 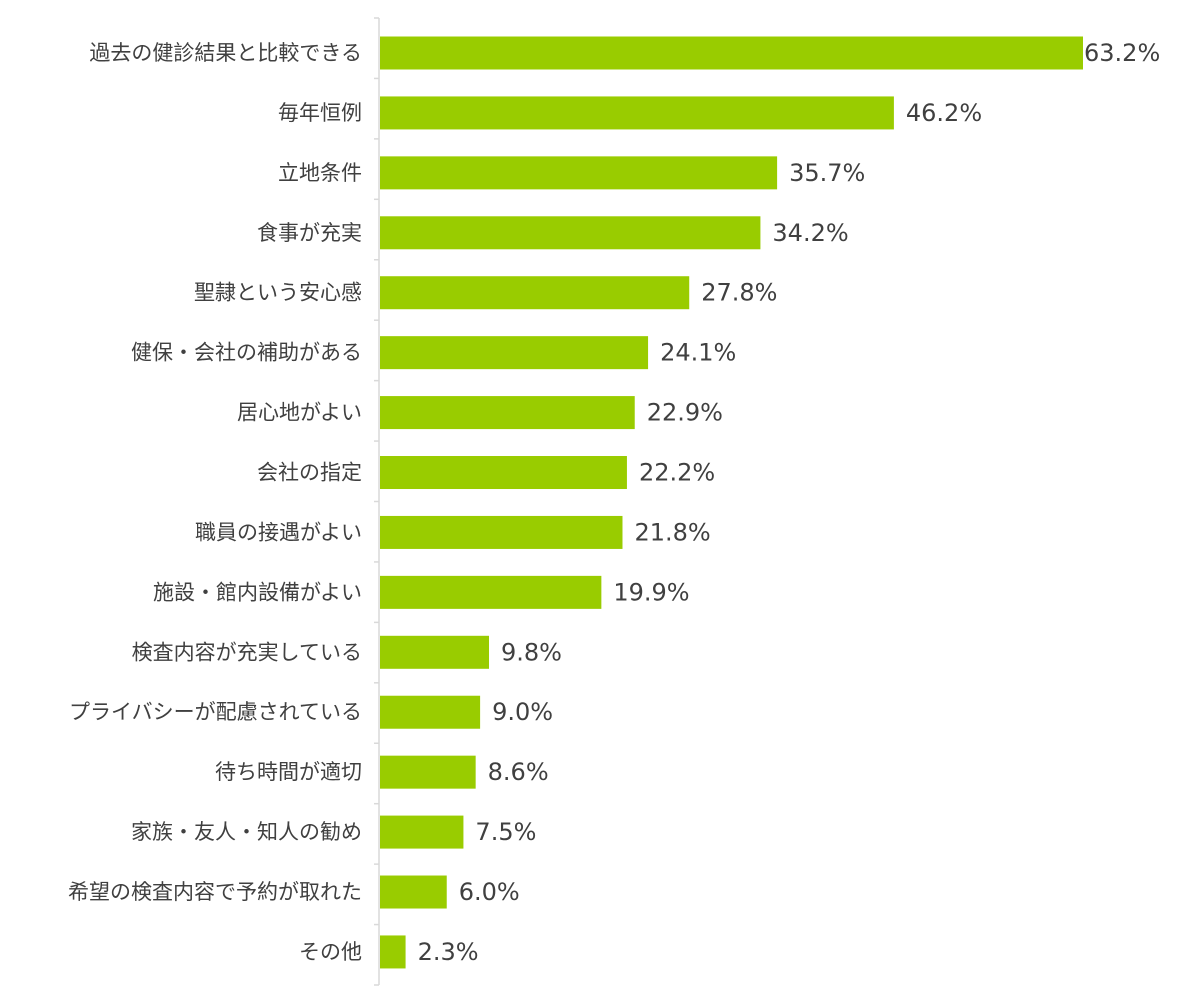 I want to click on y-axis, so click(x=377, y=501).